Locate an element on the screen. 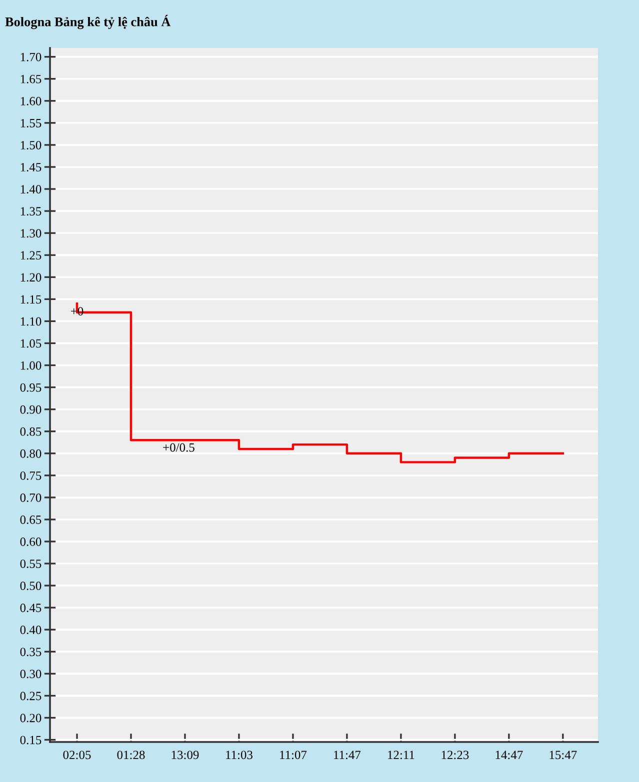 The height and width of the screenshot is (782, 639). y-tick-label: 0.70 is located at coordinates (31, 497).